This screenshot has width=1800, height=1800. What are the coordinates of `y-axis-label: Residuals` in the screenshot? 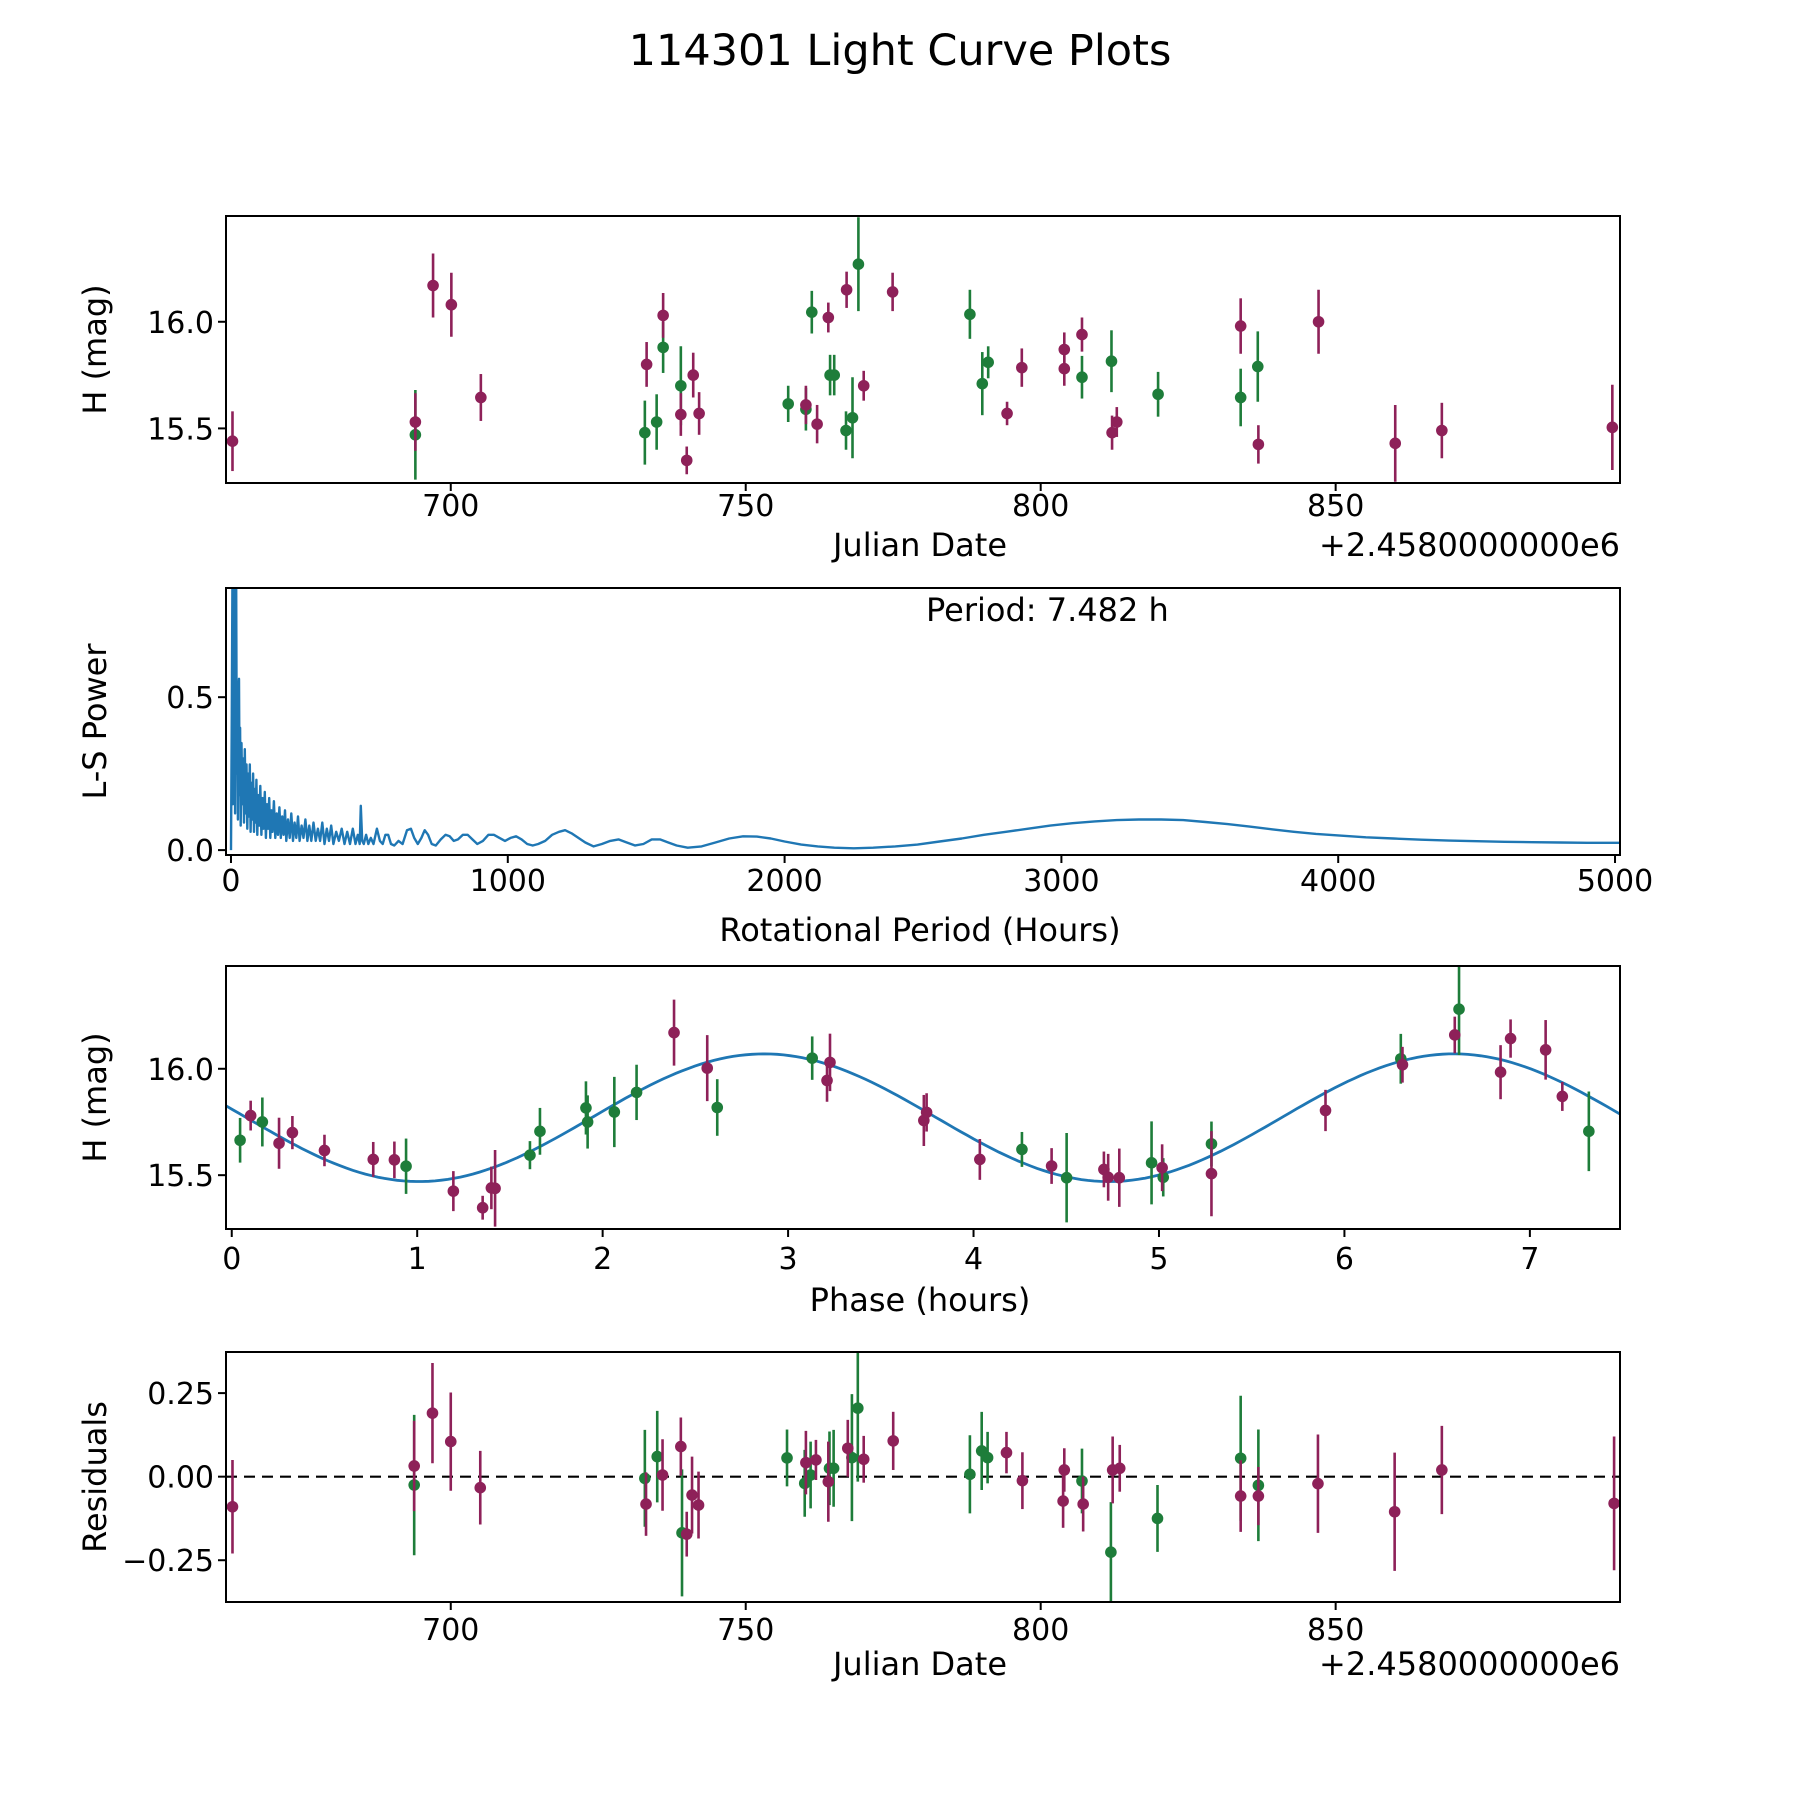 It's located at (95, 1477).